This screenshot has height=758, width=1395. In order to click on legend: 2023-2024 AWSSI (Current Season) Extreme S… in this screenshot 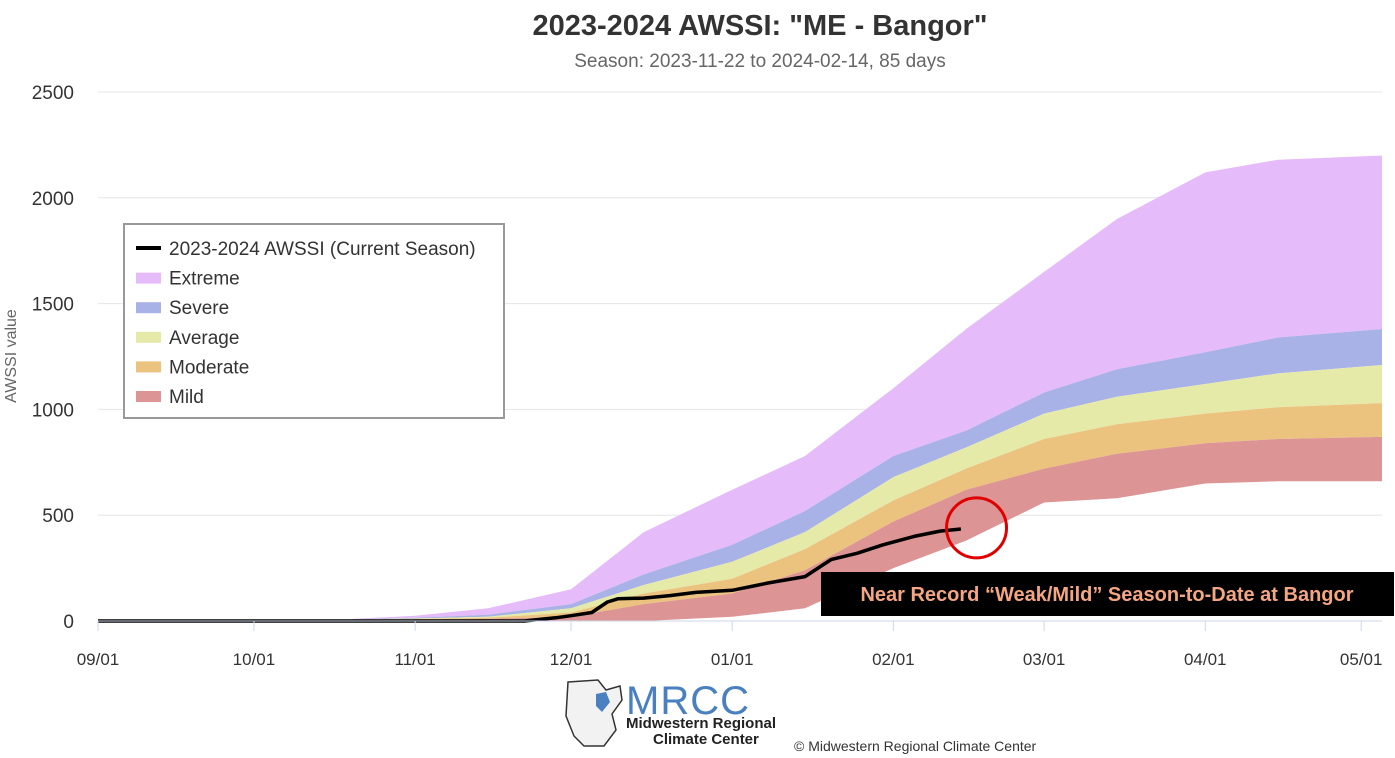, I will do `click(314, 321)`.